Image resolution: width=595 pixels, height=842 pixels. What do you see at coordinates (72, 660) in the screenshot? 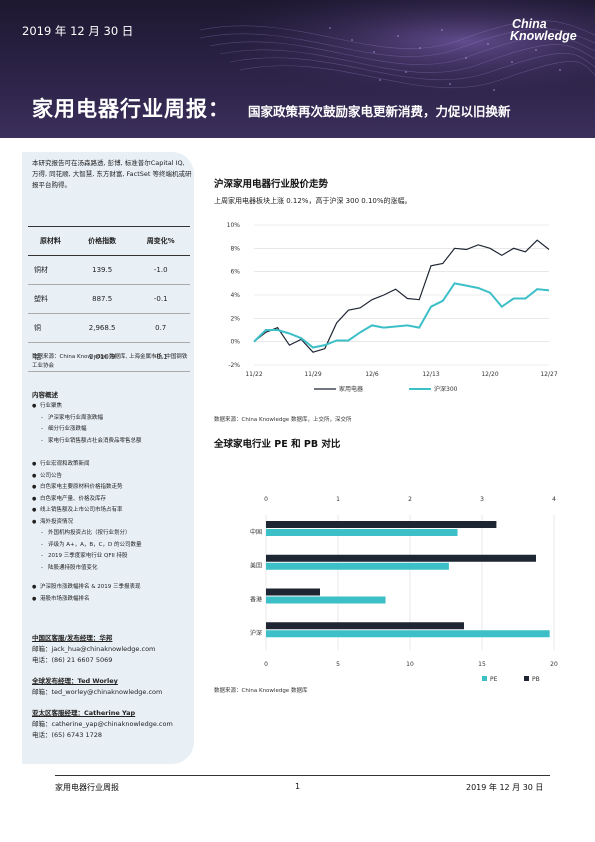
I see `contact-phone: 电话：(86) 21 6607 5069` at bounding box center [72, 660].